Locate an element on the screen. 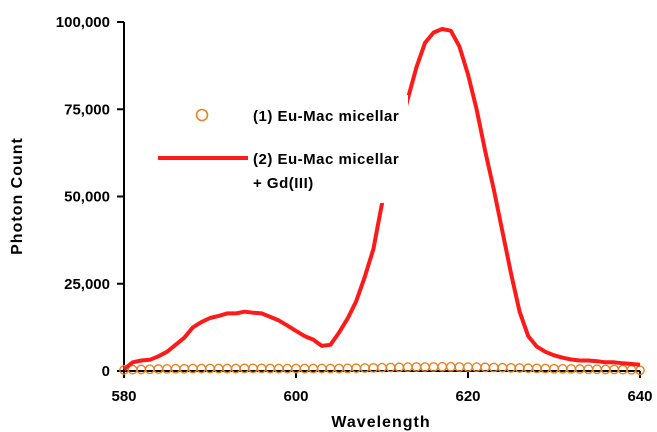  x-tick-label: 580 is located at coordinates (123, 396).